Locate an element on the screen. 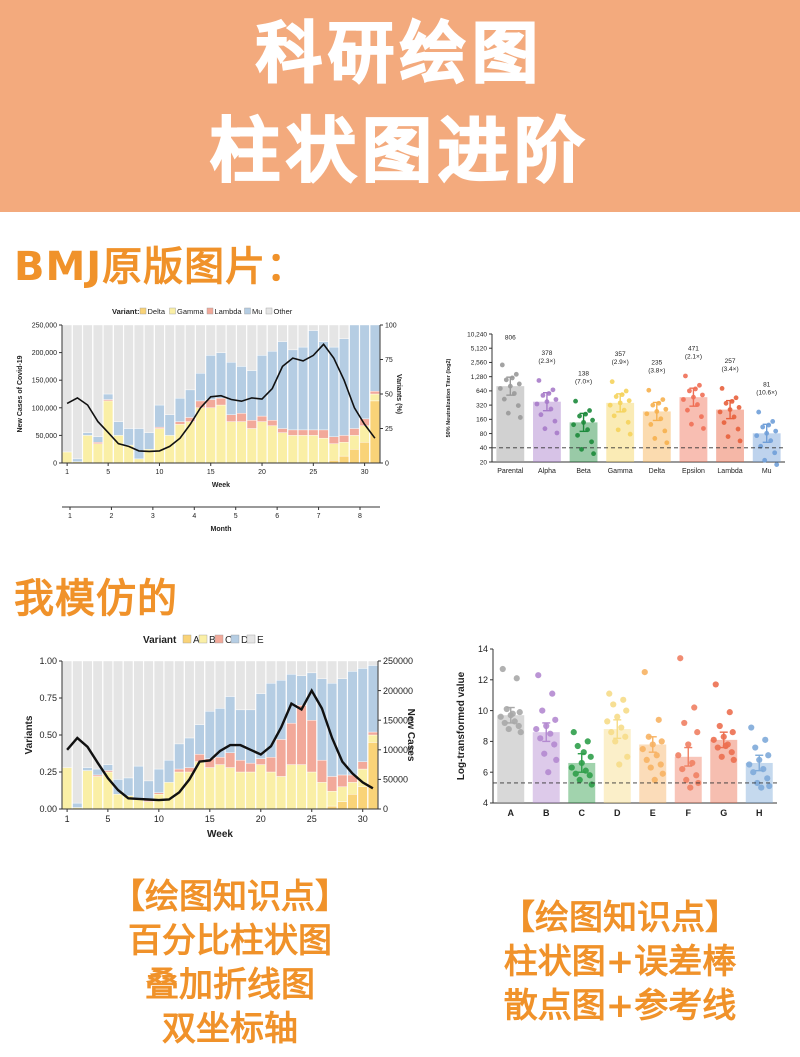 The image size is (800, 1057). month-tick-label: 3 is located at coordinates (153, 516).